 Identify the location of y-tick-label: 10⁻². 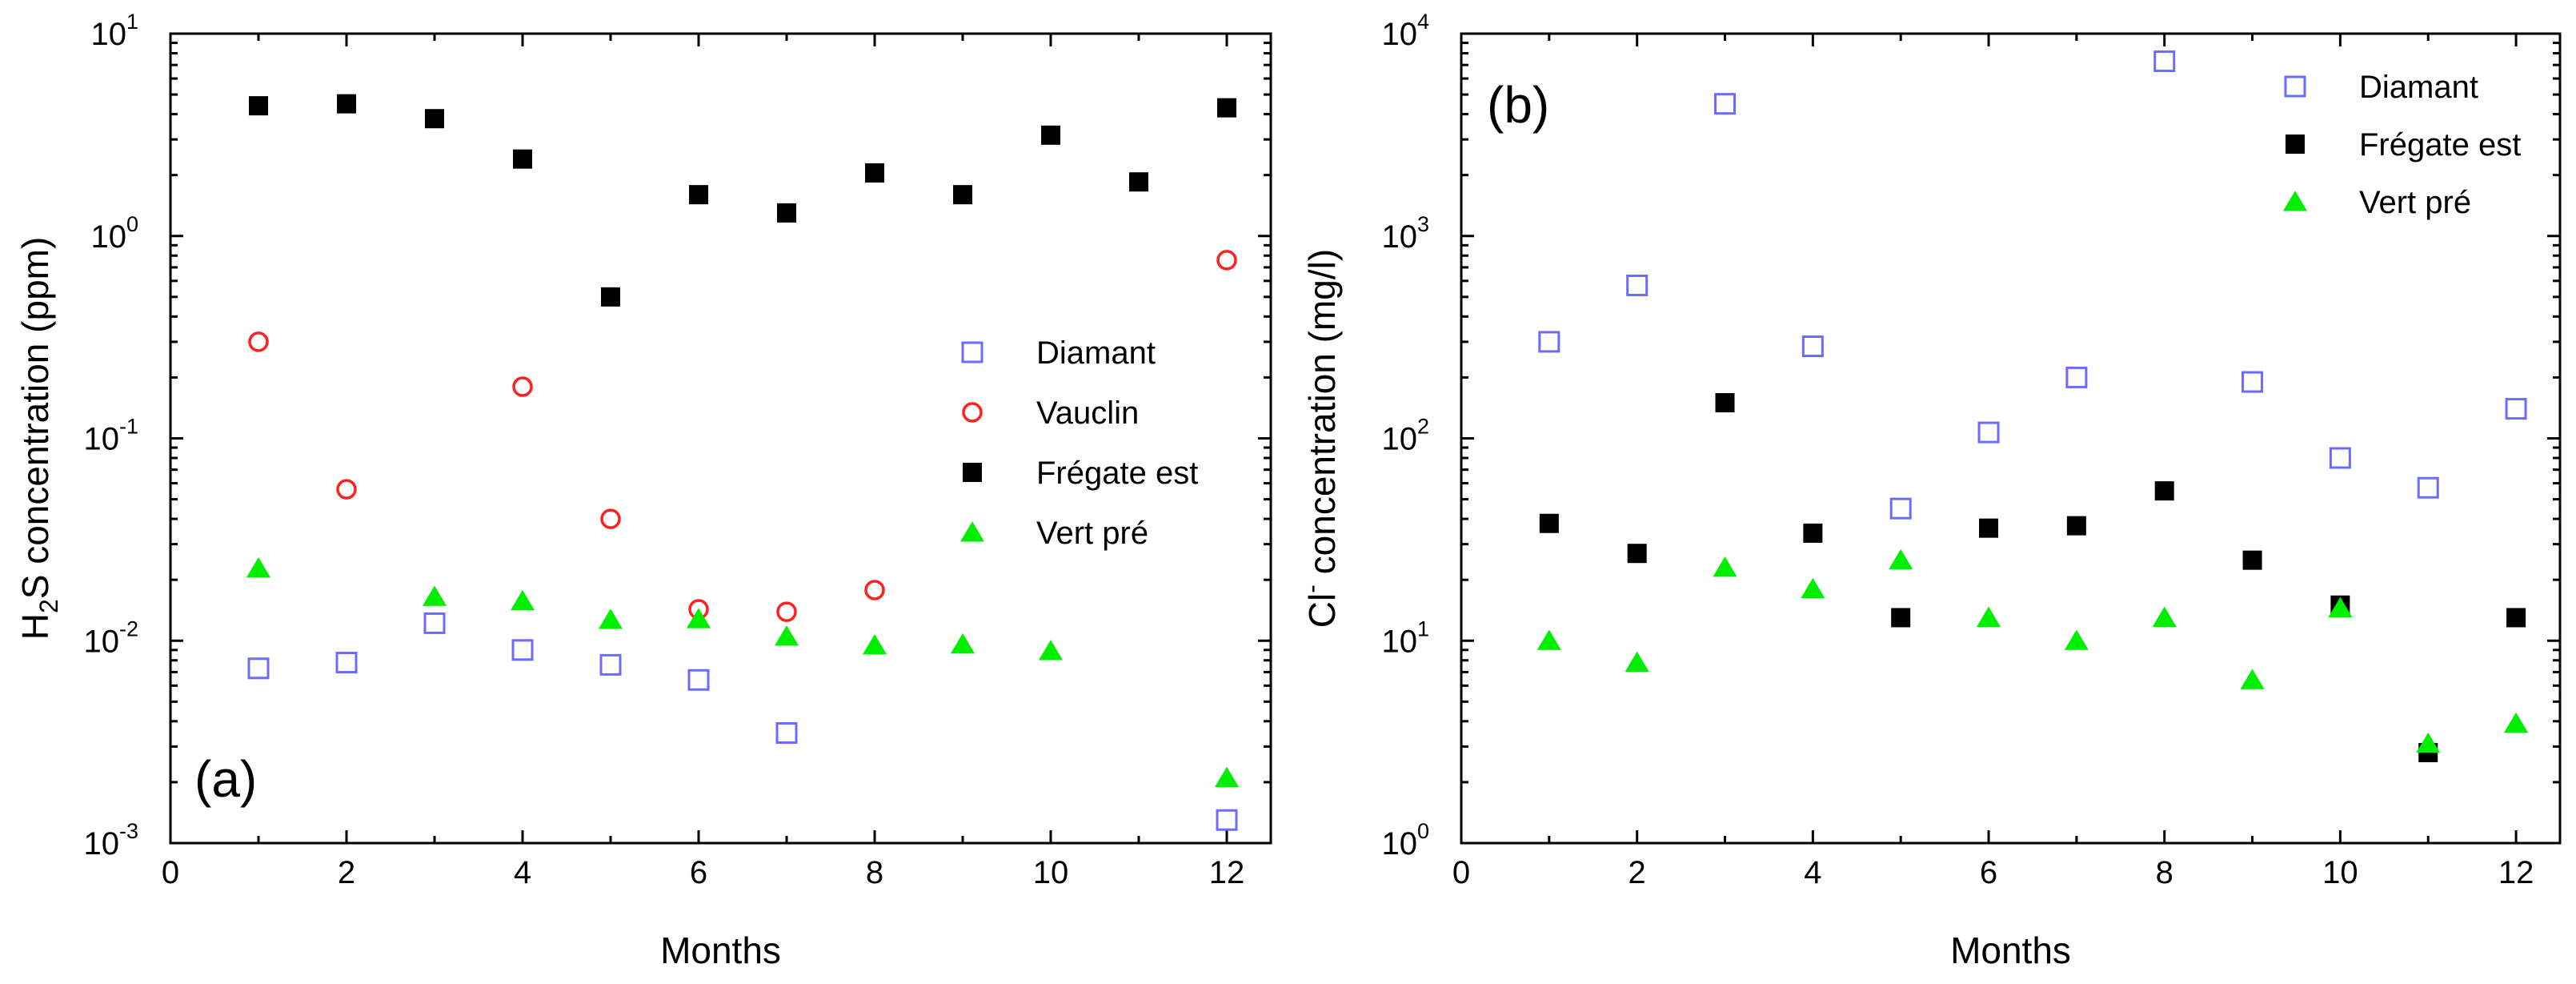
(110, 638).